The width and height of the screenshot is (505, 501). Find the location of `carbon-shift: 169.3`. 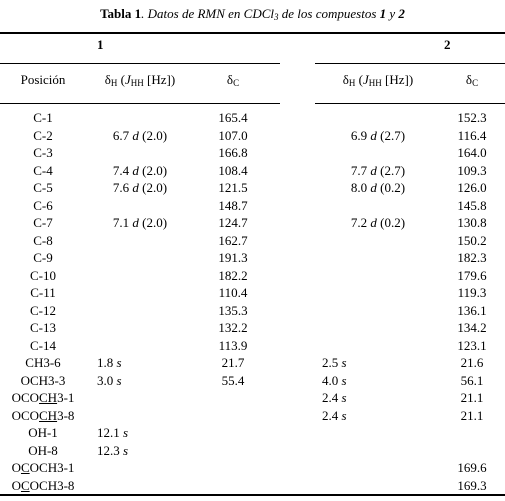

carbon-shift: 169.3 is located at coordinates (458, 486).